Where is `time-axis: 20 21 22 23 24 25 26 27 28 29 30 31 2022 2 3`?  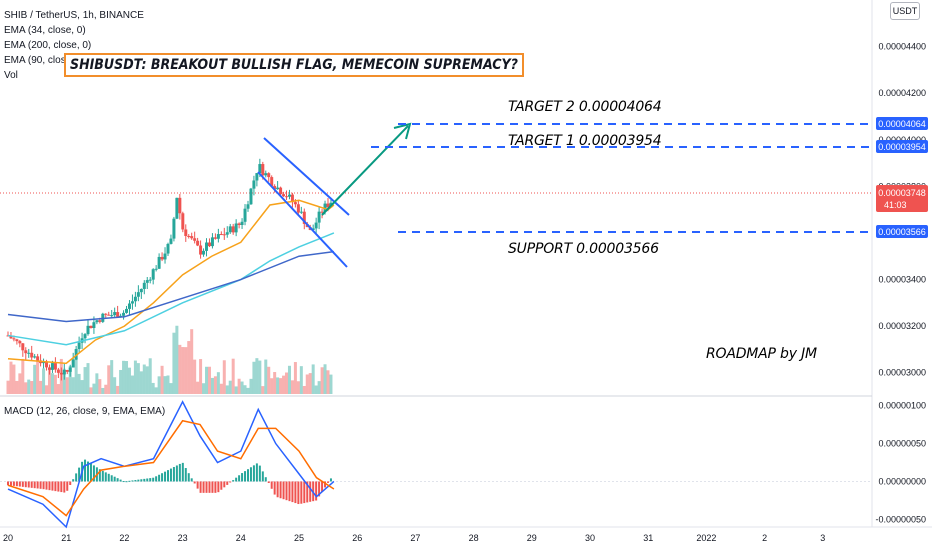
time-axis: 20 21 22 23 24 25 26 27 28 29 30 31 2022 2 3 is located at coordinates (414, 538).